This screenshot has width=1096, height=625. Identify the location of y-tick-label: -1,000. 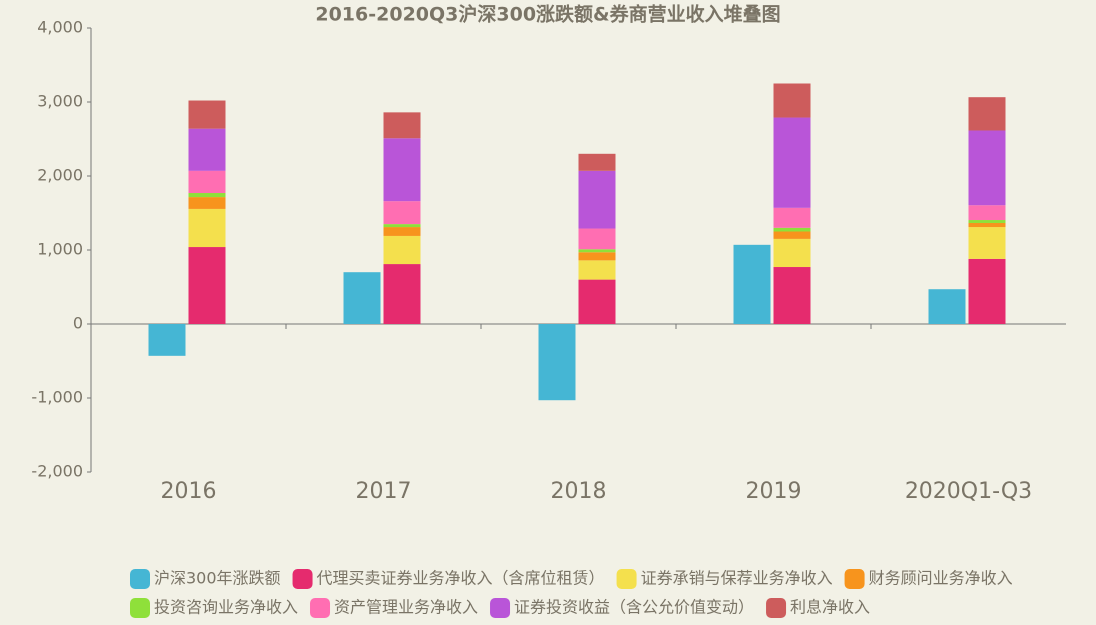
(57, 397).